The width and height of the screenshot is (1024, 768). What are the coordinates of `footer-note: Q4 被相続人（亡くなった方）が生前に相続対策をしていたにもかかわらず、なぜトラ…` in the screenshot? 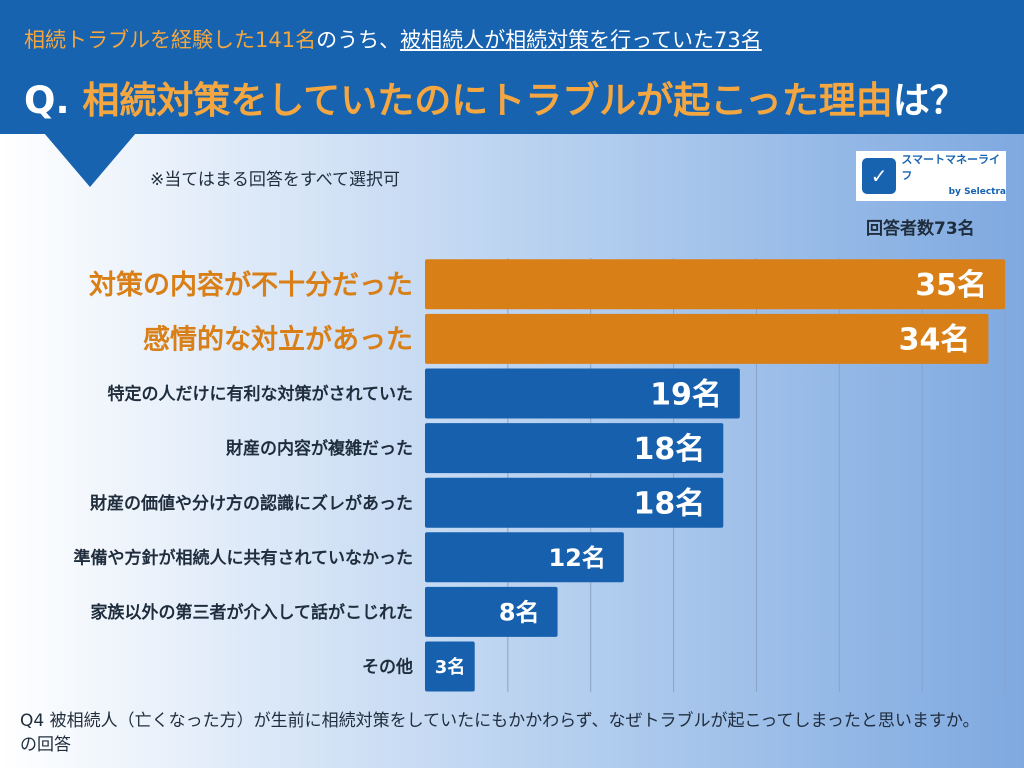 It's located at (500, 733).